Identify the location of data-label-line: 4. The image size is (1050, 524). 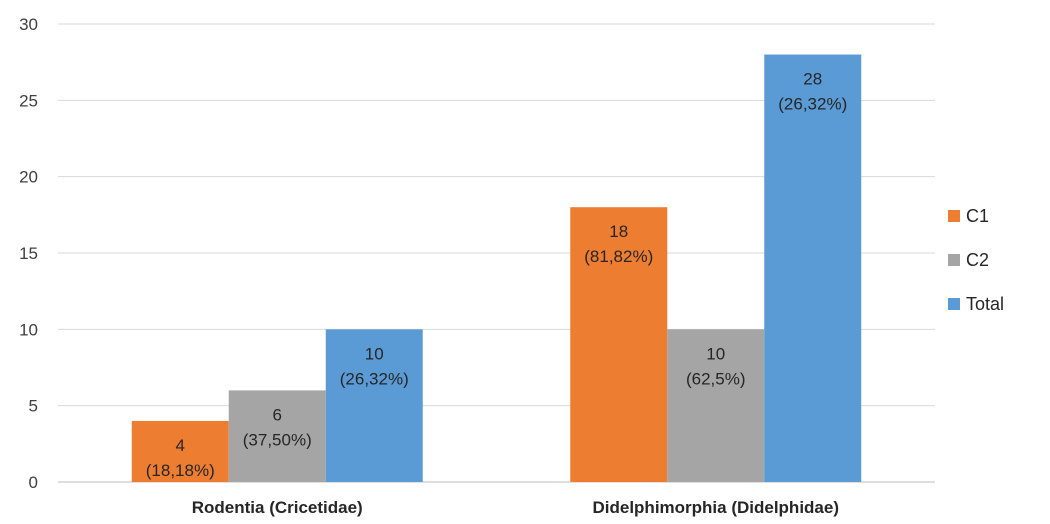
(180, 445).